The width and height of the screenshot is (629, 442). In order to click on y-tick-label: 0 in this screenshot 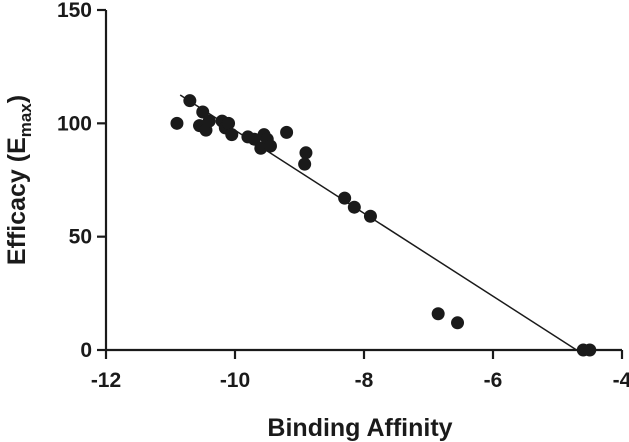, I will do `click(86, 350)`.